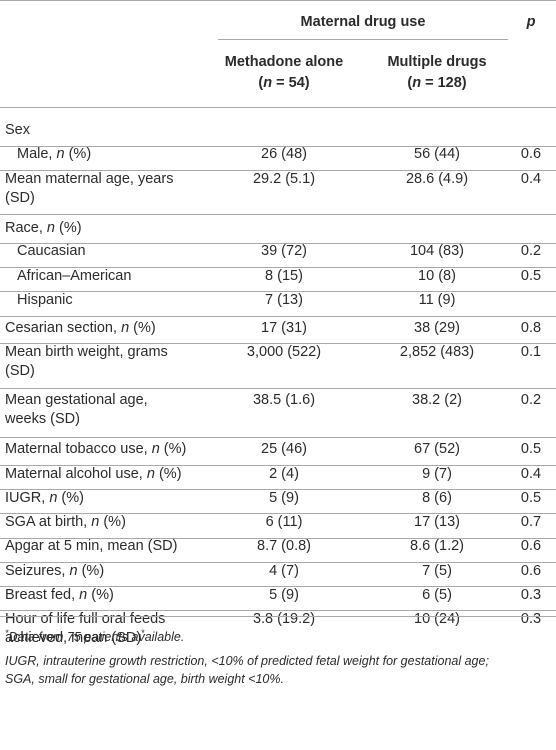 The width and height of the screenshot is (556, 750). I want to click on p-value: 0.8, so click(531, 328).